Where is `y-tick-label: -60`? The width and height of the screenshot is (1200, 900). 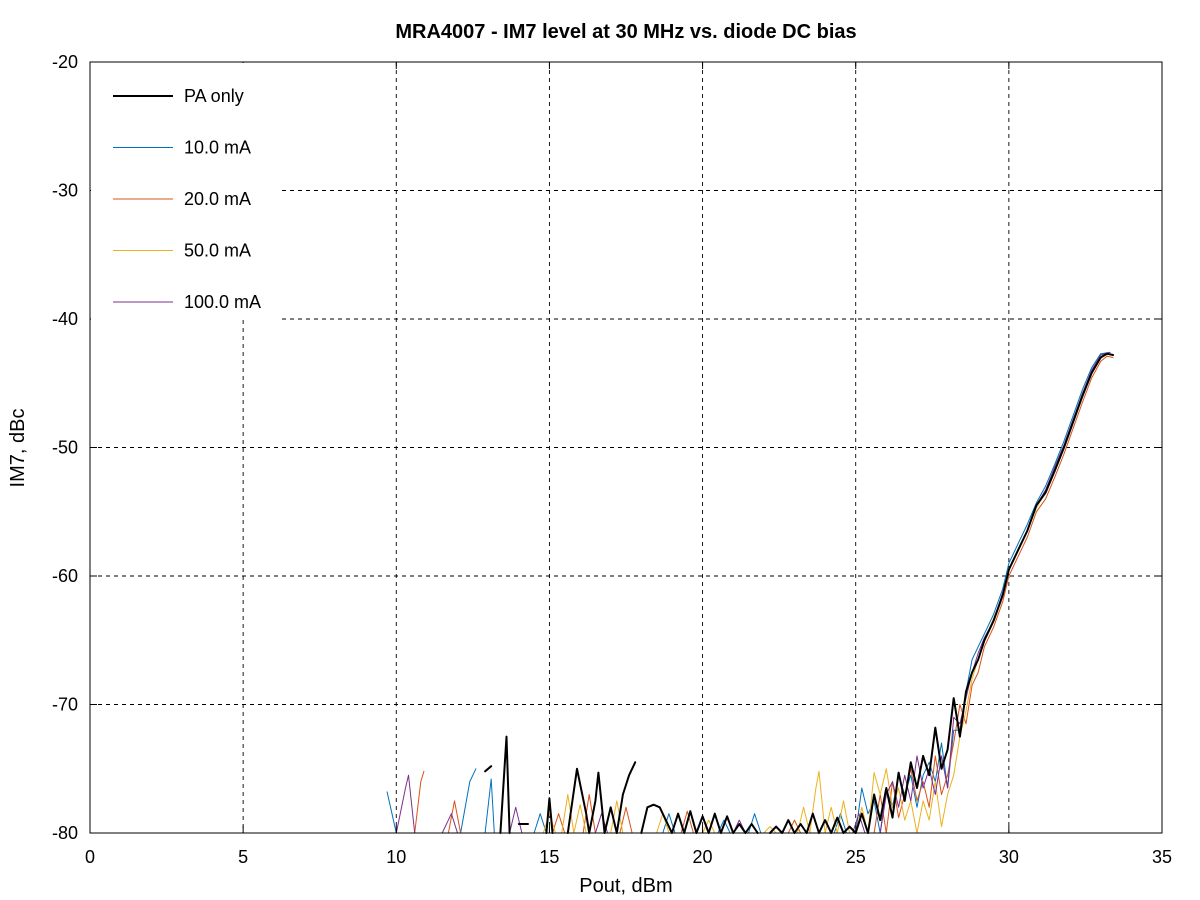
y-tick-label: -60 is located at coordinates (65, 576).